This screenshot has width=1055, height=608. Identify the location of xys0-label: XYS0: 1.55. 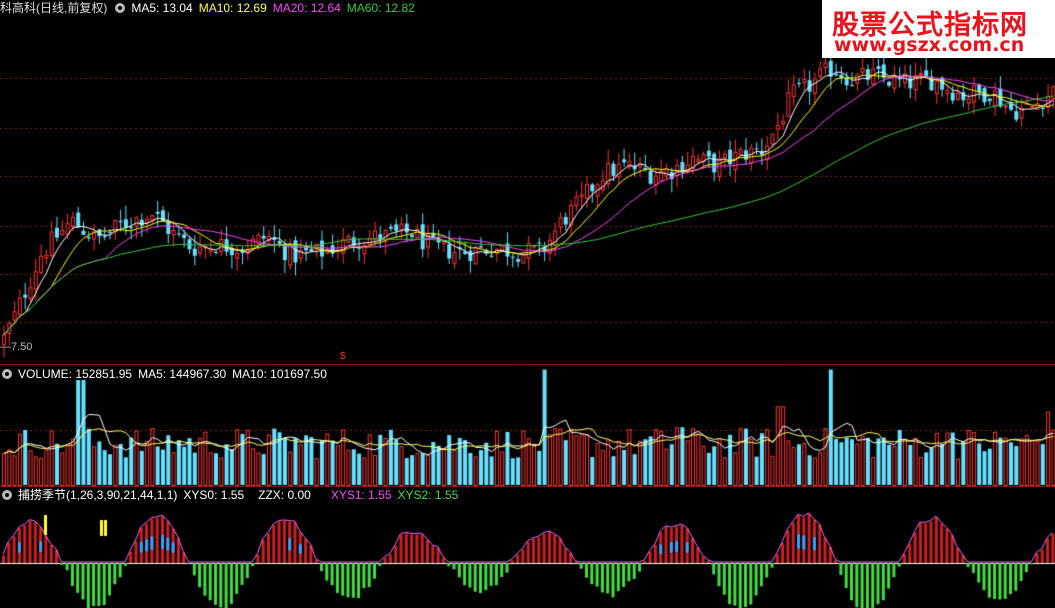
(214, 495).